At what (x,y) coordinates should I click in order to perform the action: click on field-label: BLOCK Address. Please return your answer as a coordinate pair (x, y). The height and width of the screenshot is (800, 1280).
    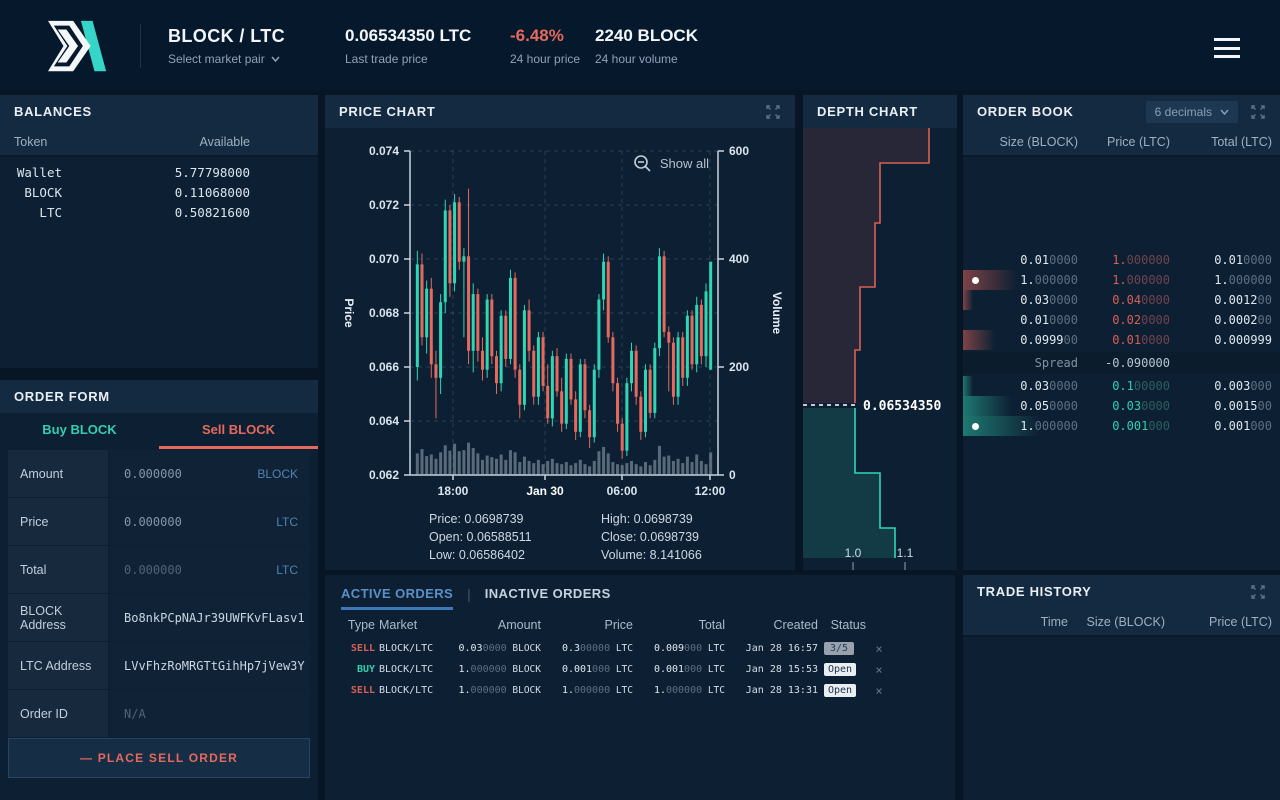
    Looking at the image, I should click on (58, 617).